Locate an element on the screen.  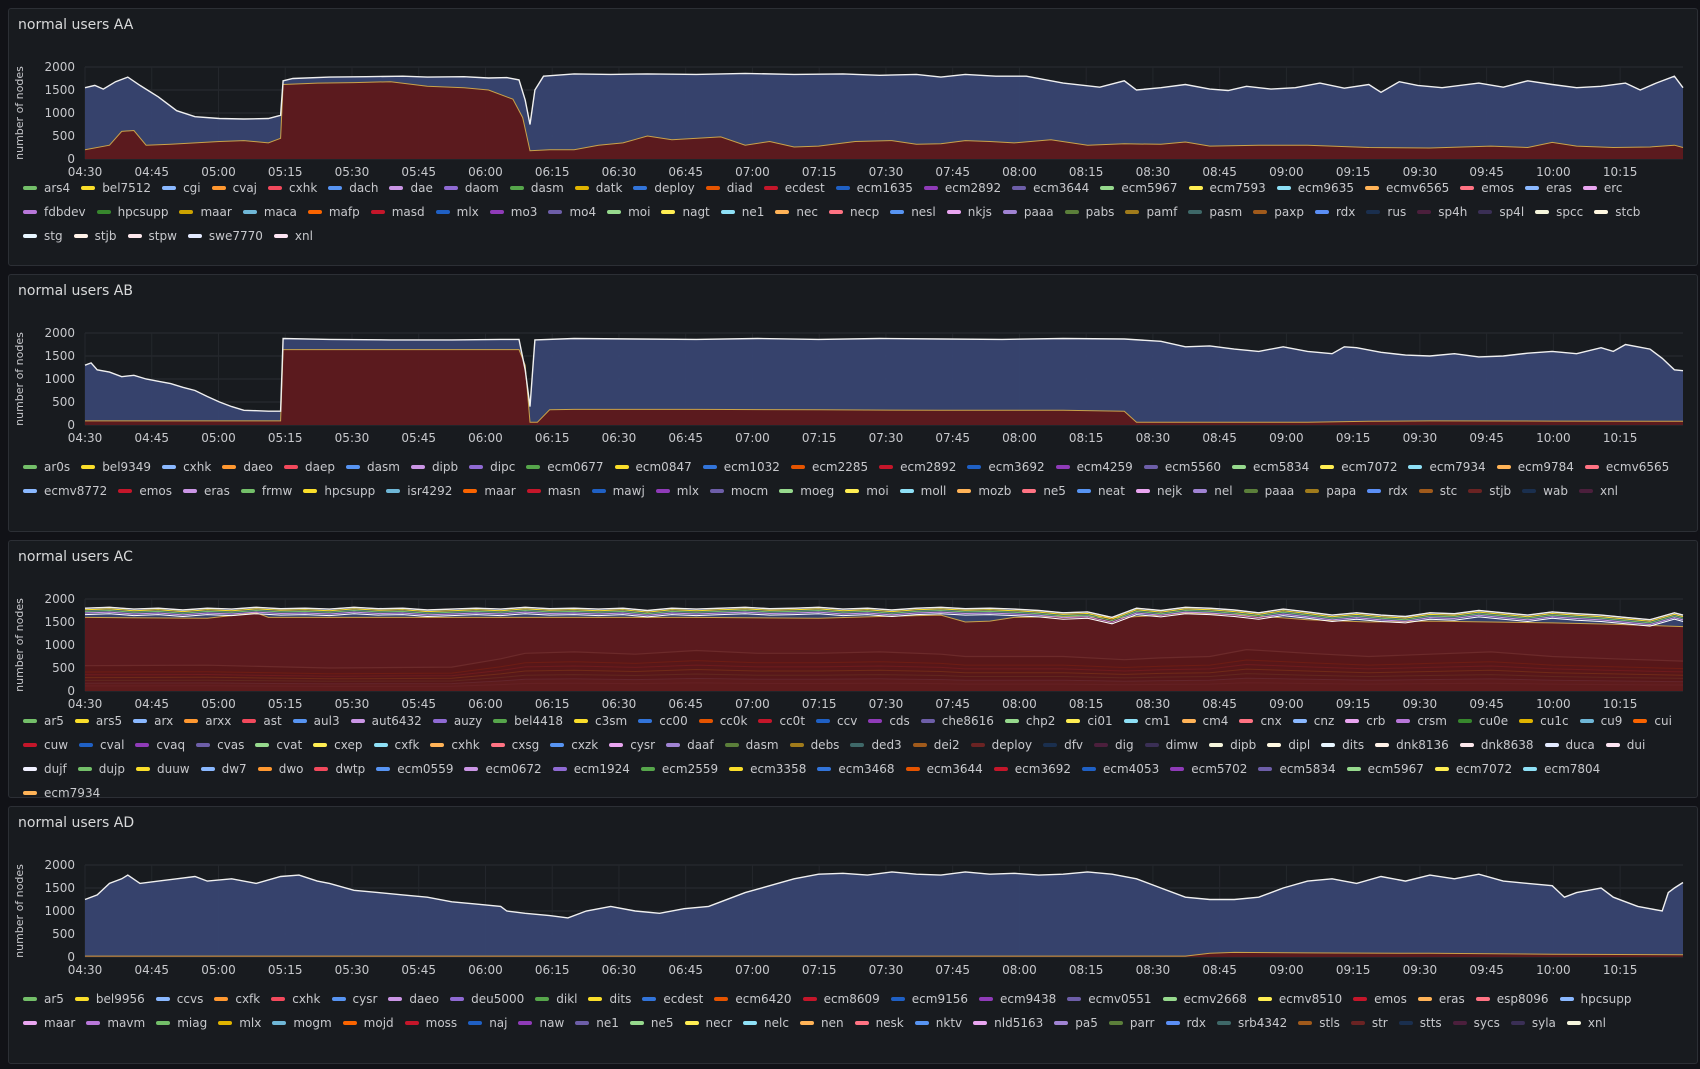
legend-item: dnk8136 is located at coordinates (1412, 745).